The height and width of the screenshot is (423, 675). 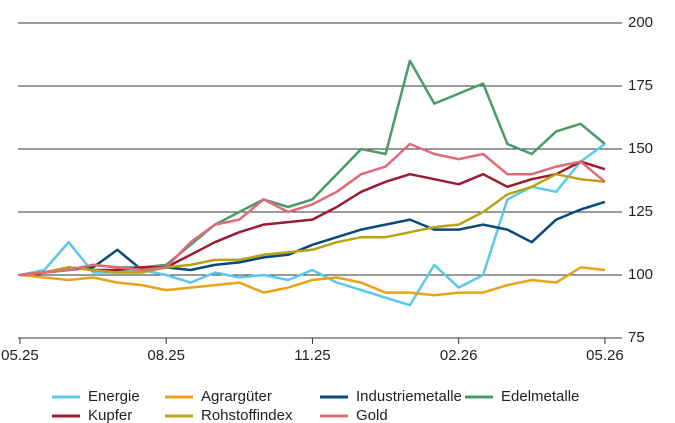 I want to click on legend-label: Agrargüter, so click(x=236, y=396).